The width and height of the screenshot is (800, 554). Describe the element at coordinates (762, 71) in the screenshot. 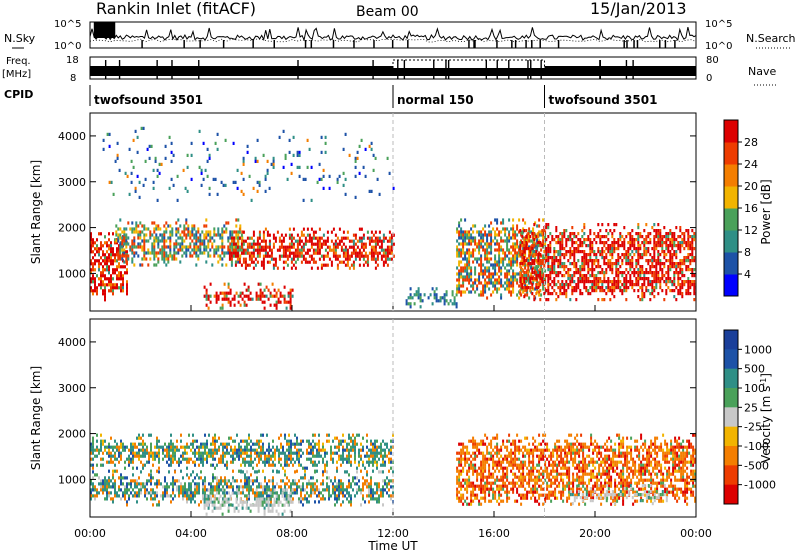

I see `nave-label: Nave` at that location.